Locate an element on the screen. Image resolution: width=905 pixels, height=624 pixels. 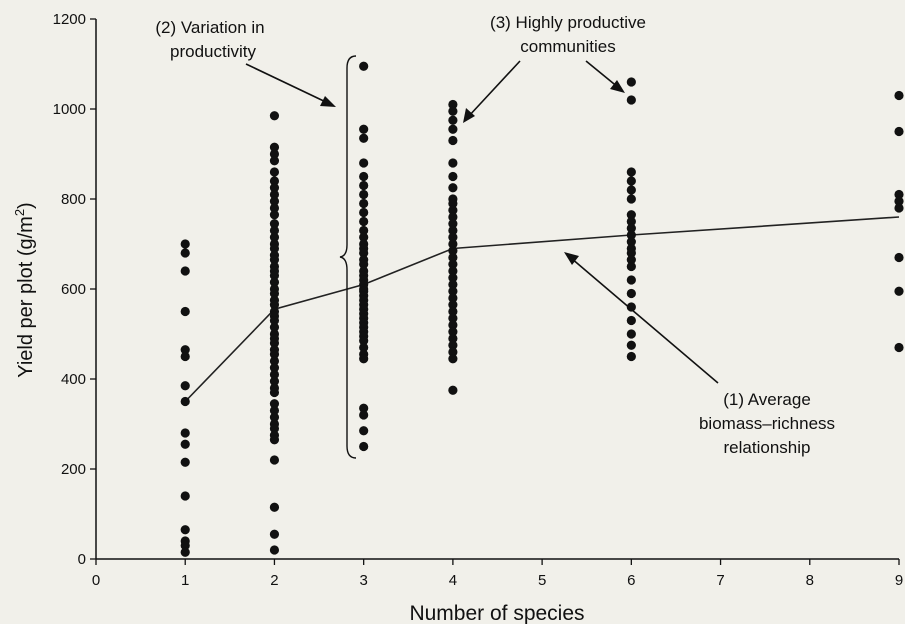
y-tick-label: 0 is located at coordinates (82, 559).